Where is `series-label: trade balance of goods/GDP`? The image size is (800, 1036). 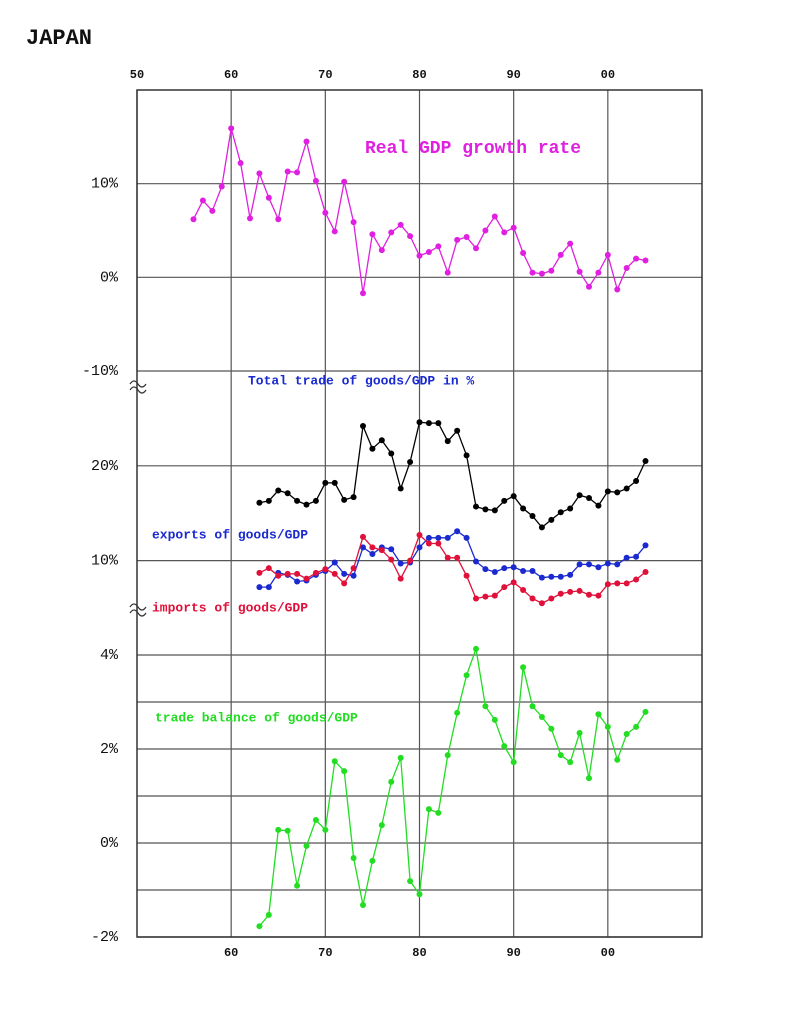
series-label: trade balance of goods/GDP is located at coordinates (256, 717).